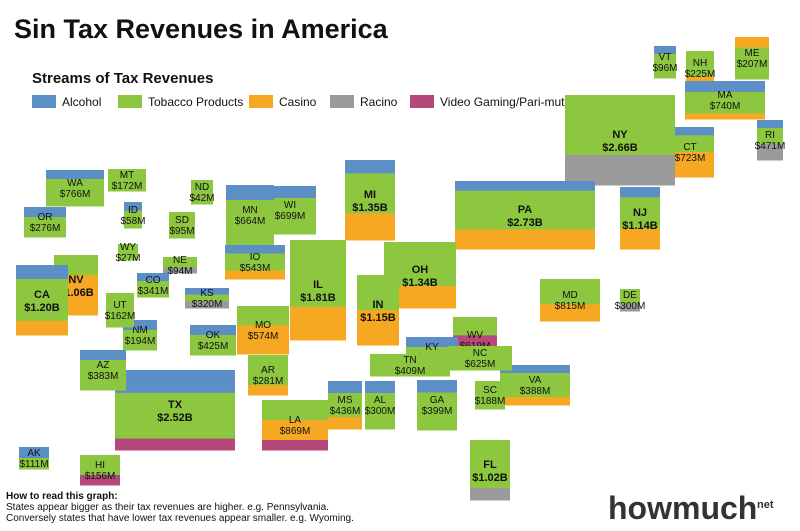  What do you see at coordinates (201, 198) in the screenshot?
I see `state-revenue: $42M` at bounding box center [201, 198].